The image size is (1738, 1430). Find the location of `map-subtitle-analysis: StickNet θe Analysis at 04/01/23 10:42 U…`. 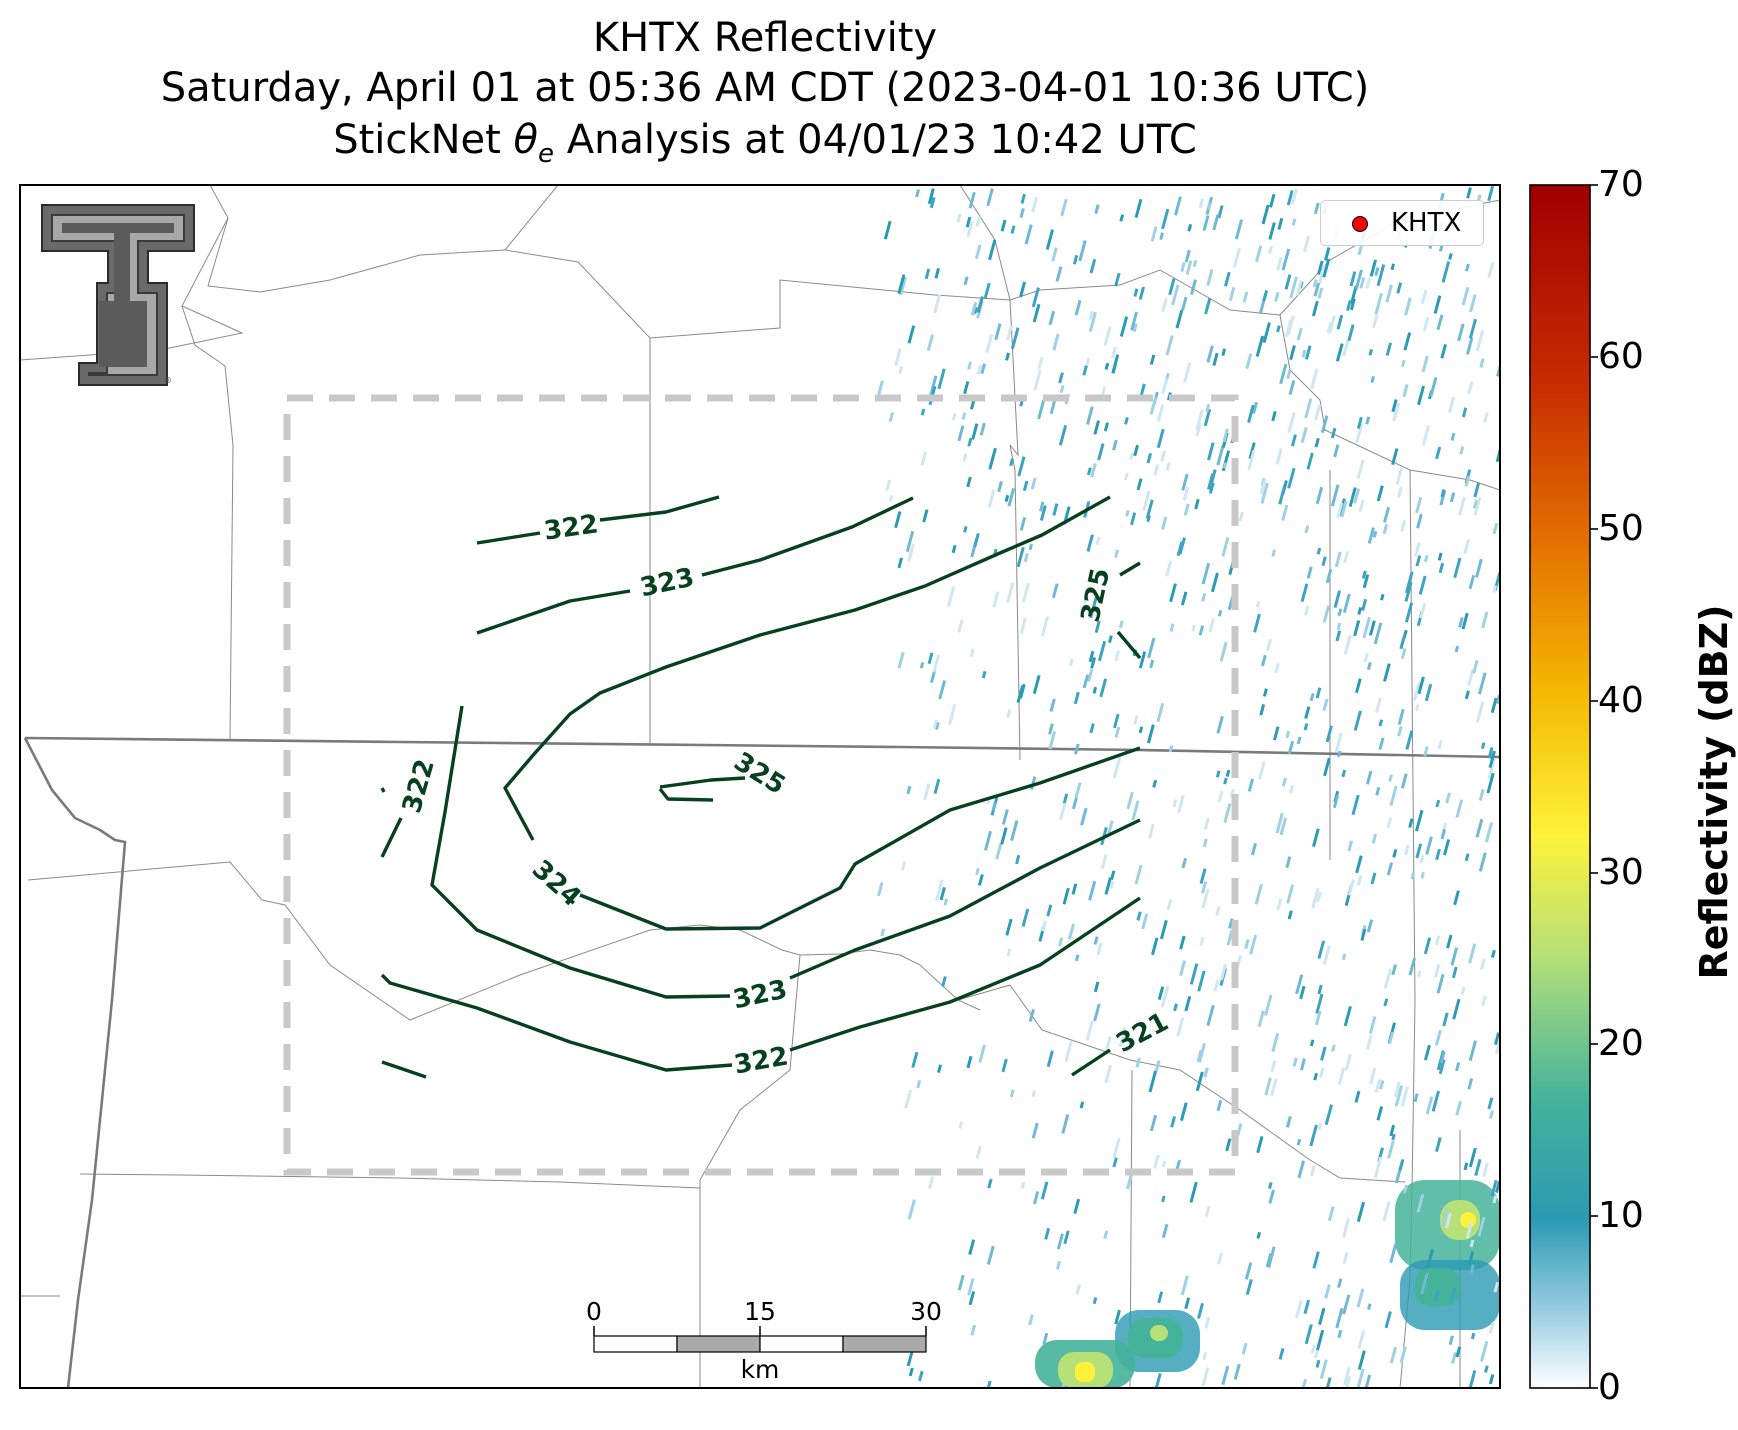

map-subtitle-analysis: StickNet θe Analysis at 04/01/23 10:42 U… is located at coordinates (765, 147).